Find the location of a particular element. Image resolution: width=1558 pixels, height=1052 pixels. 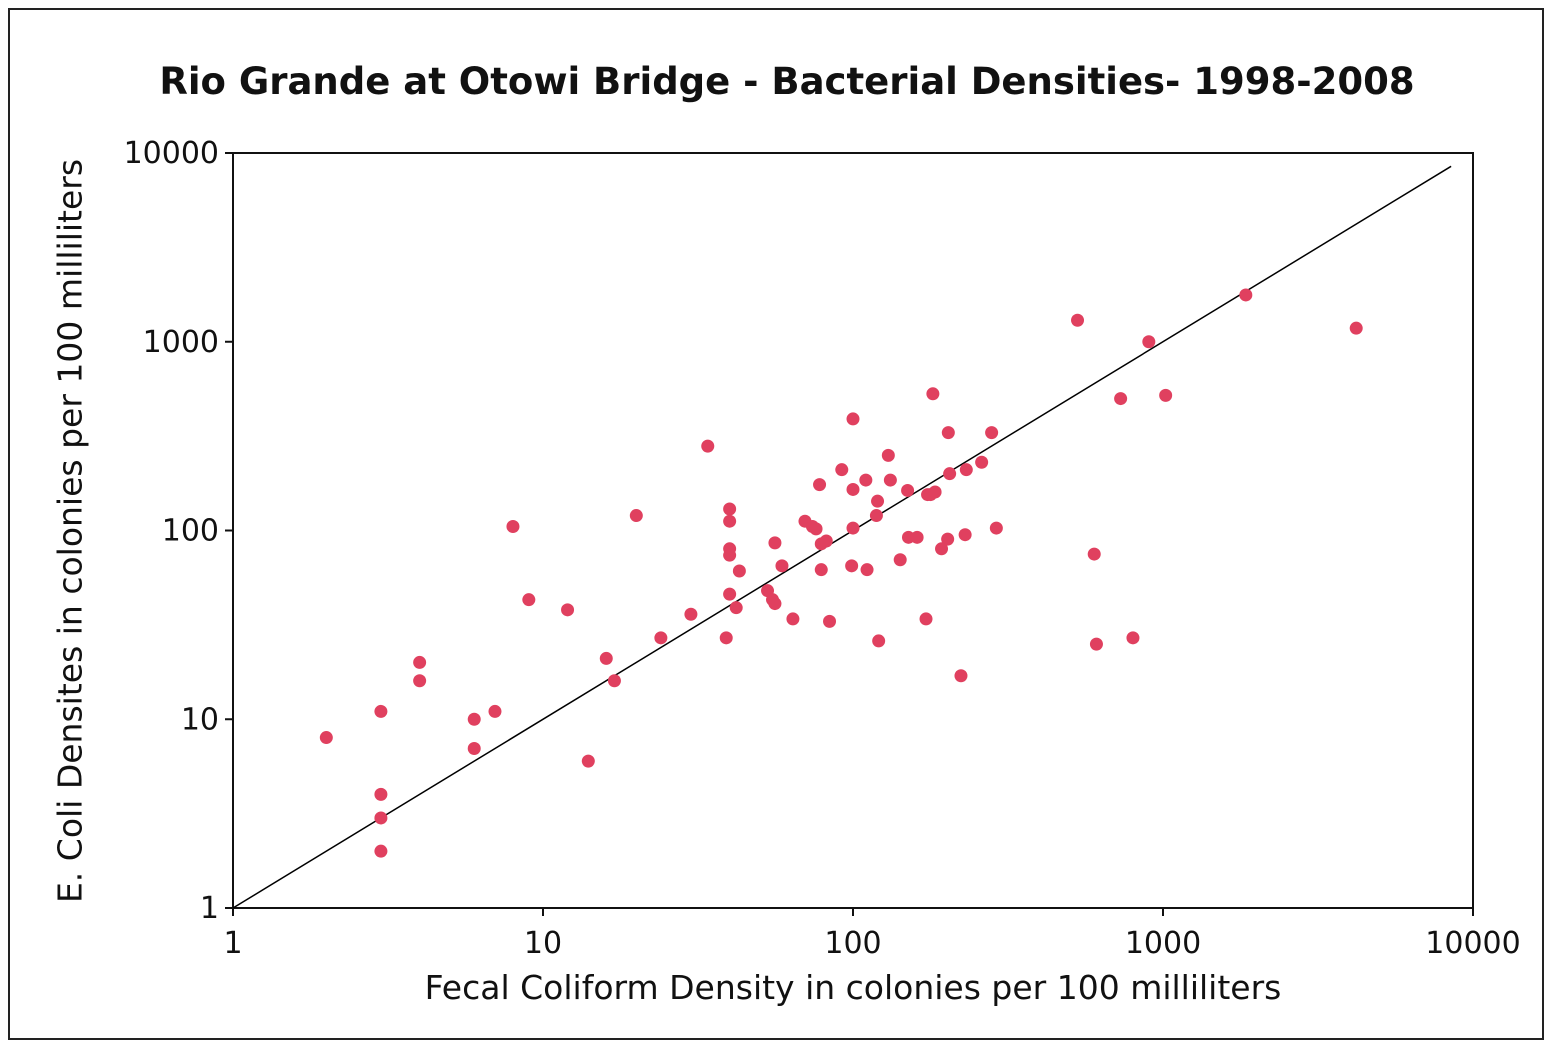

x-tick-label: 1000 is located at coordinates (1163, 943).